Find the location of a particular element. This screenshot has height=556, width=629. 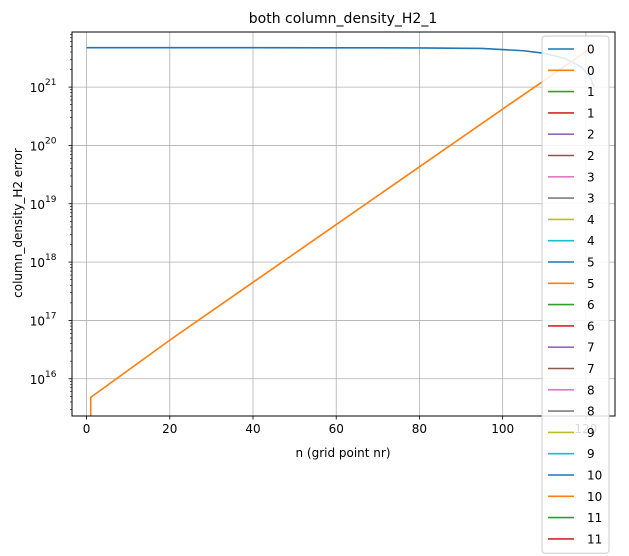

y-tick-label-exponent: 21 is located at coordinates (50, 83).